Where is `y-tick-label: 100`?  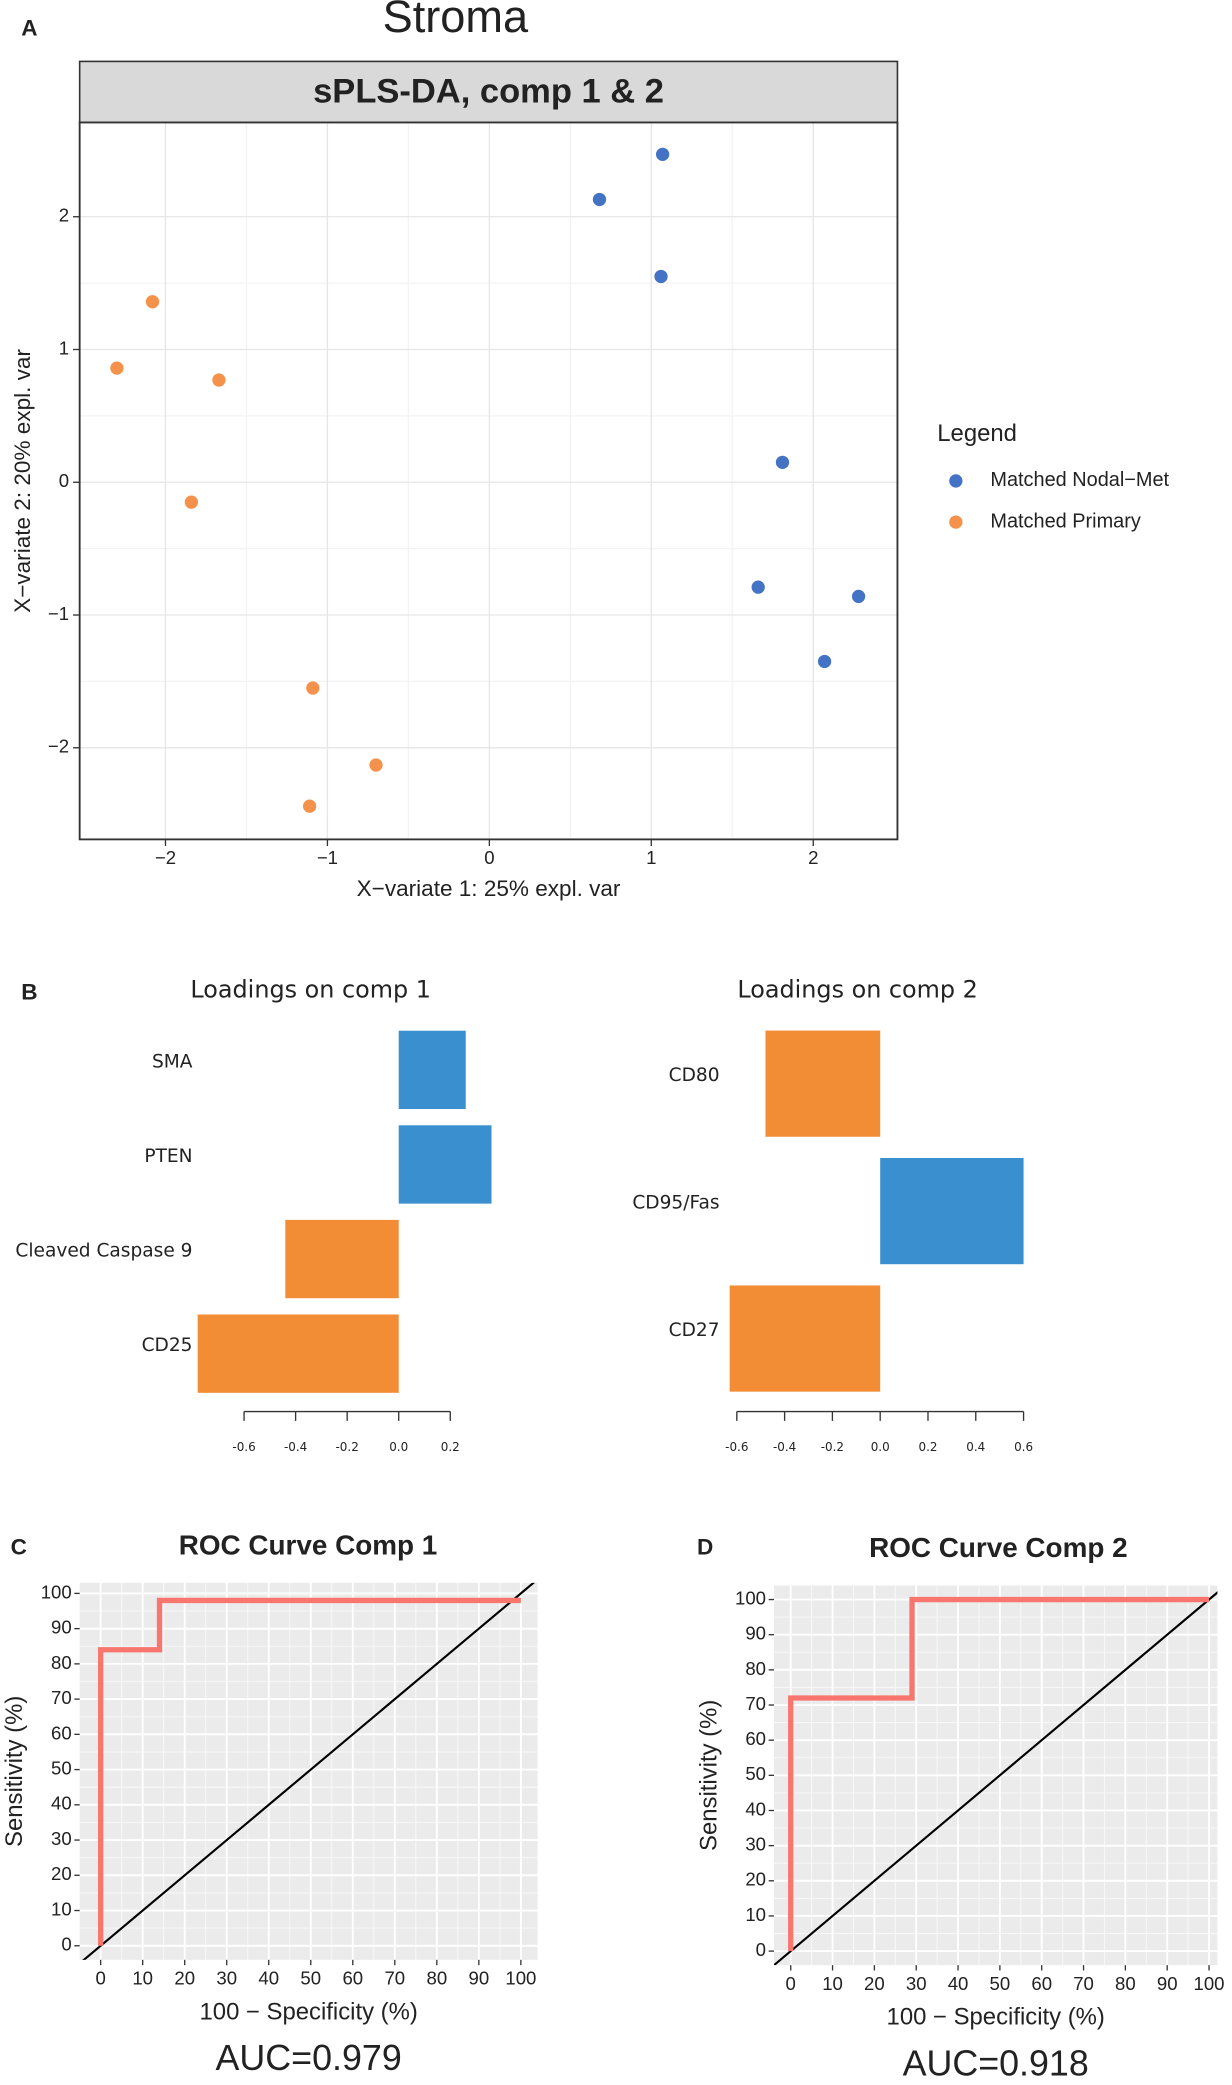 y-tick-label: 100 is located at coordinates (56, 1591).